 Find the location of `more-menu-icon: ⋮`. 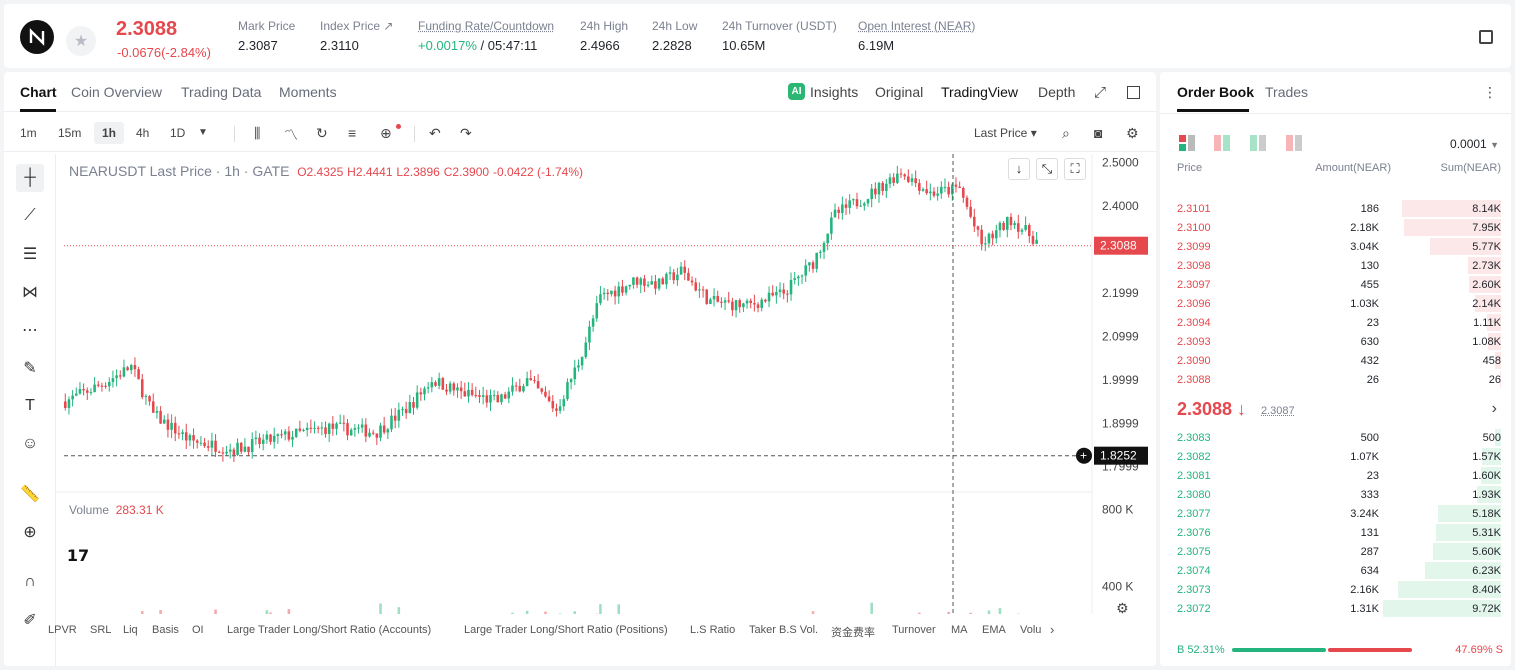

more-menu-icon: ⋮ is located at coordinates (1490, 92).